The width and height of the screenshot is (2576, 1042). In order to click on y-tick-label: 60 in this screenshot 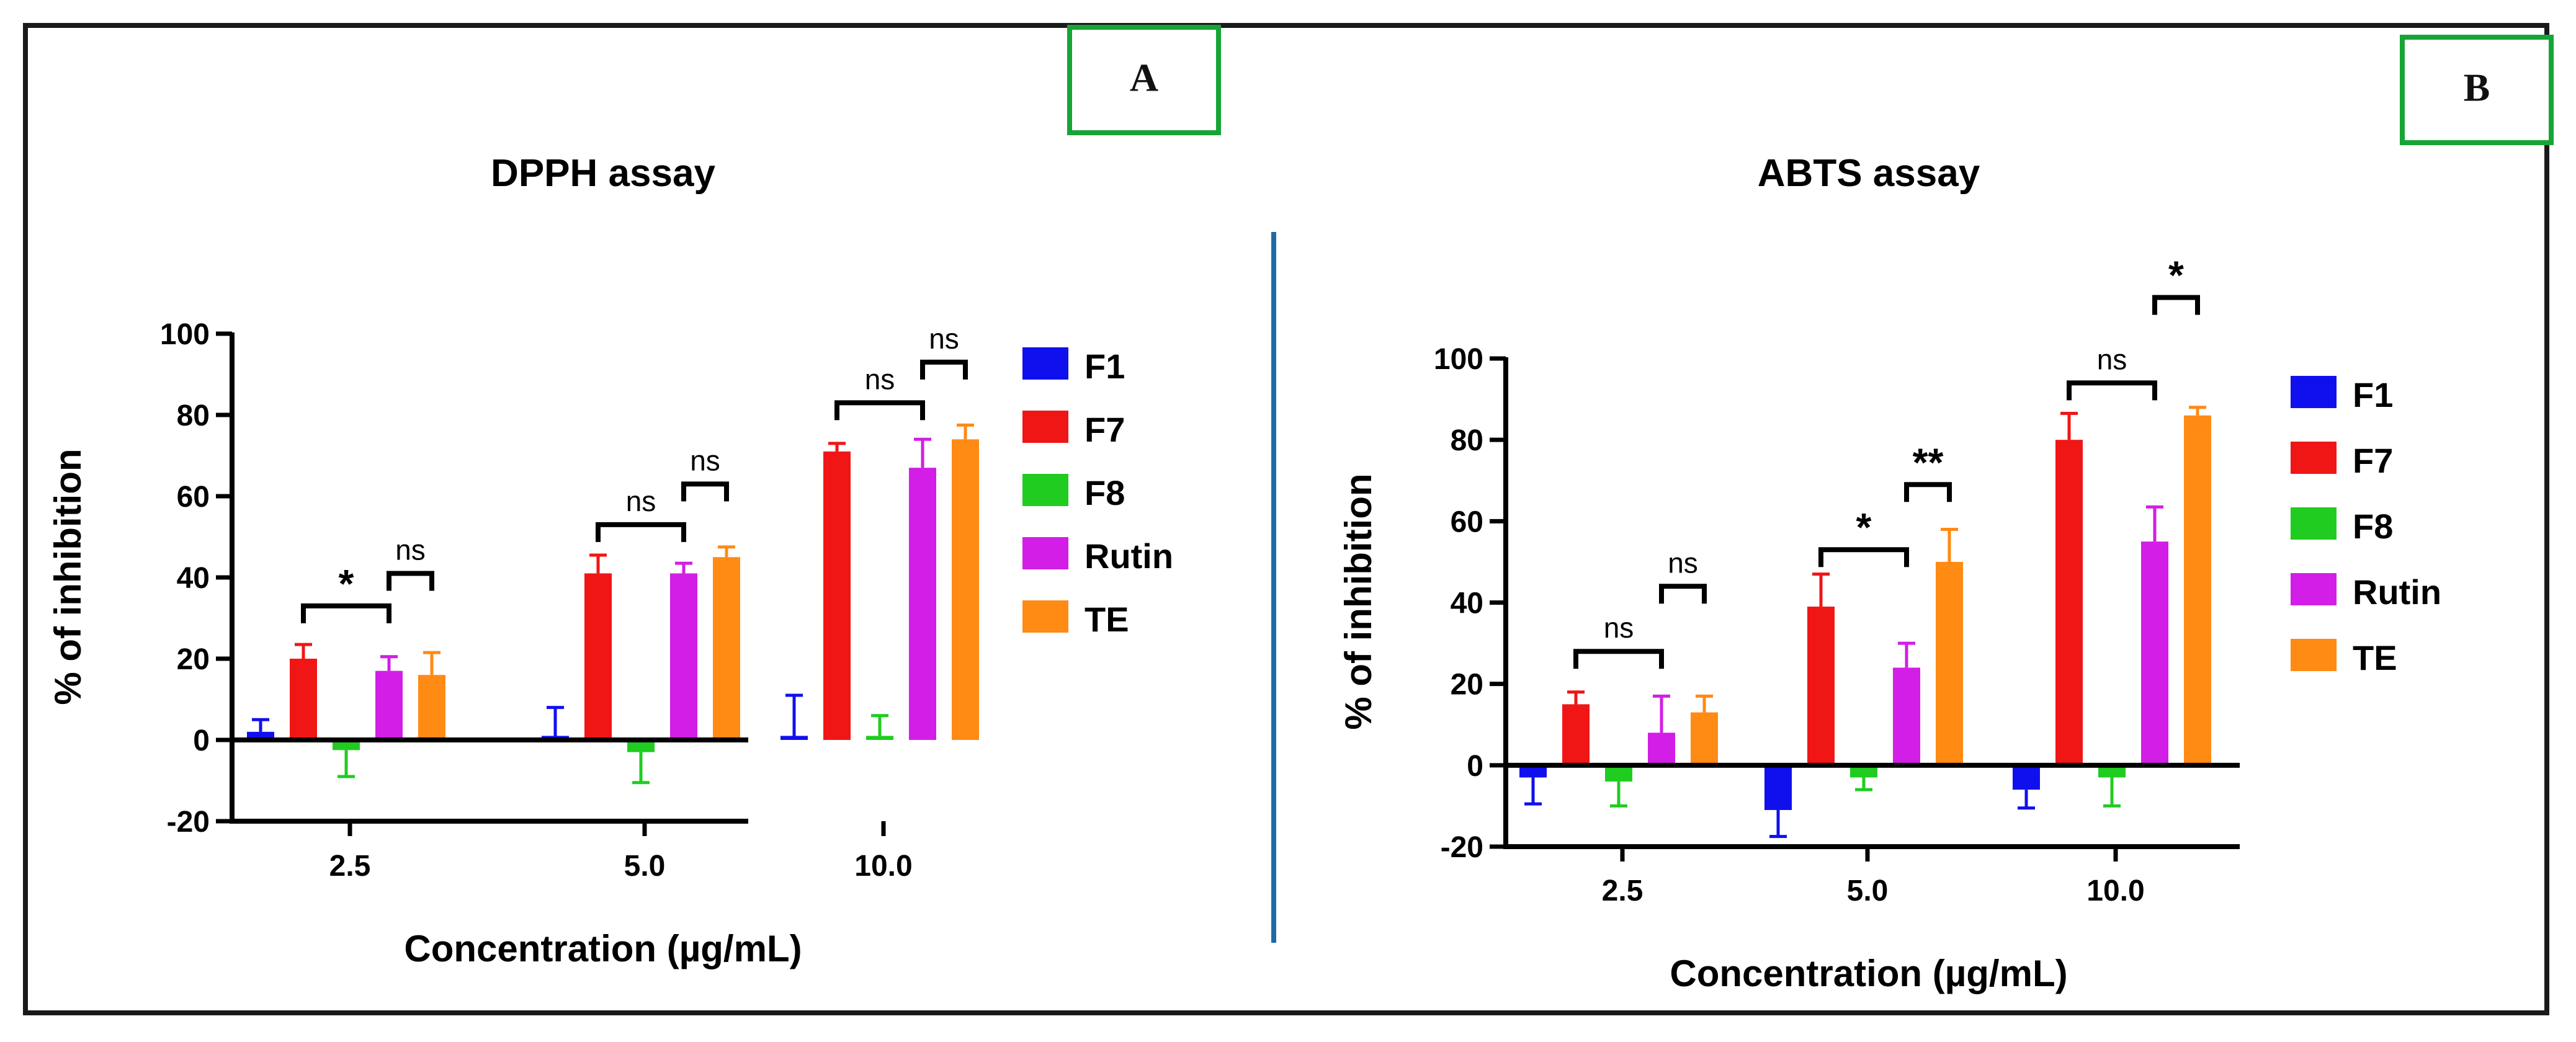, I will do `click(193, 497)`.